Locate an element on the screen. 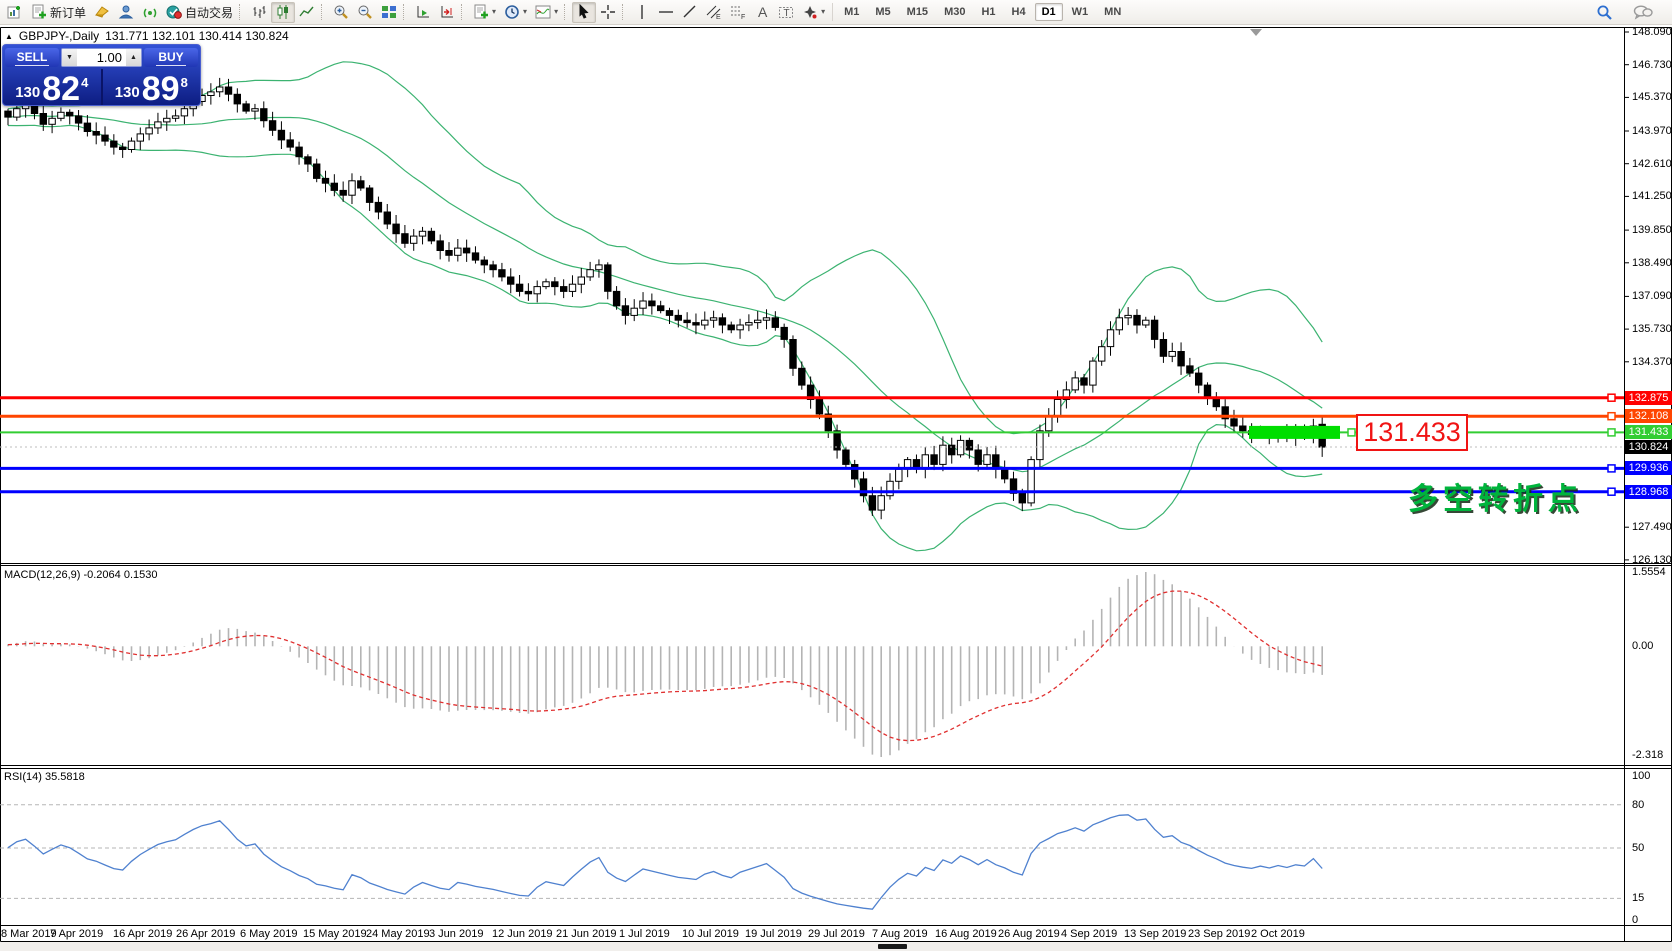 Image resolution: width=1672 pixels, height=951 pixels. auto-scroll-button is located at coordinates (423, 12).